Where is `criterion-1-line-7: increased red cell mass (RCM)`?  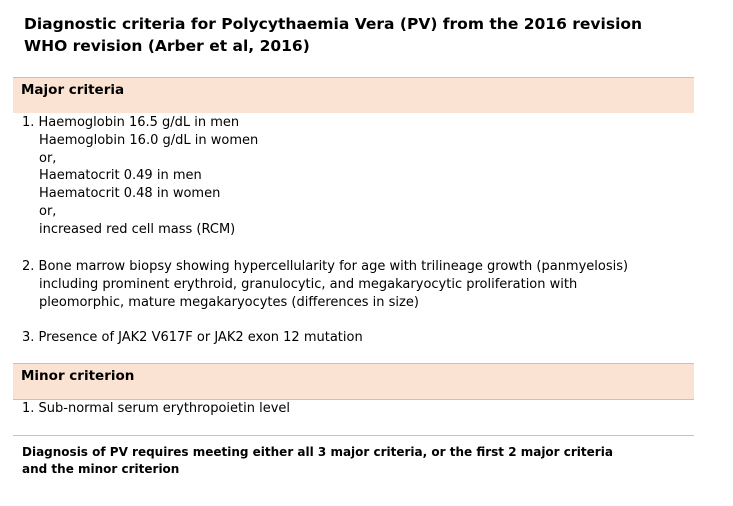 criterion-1-line-7: increased red cell mass (RCM) is located at coordinates (137, 229).